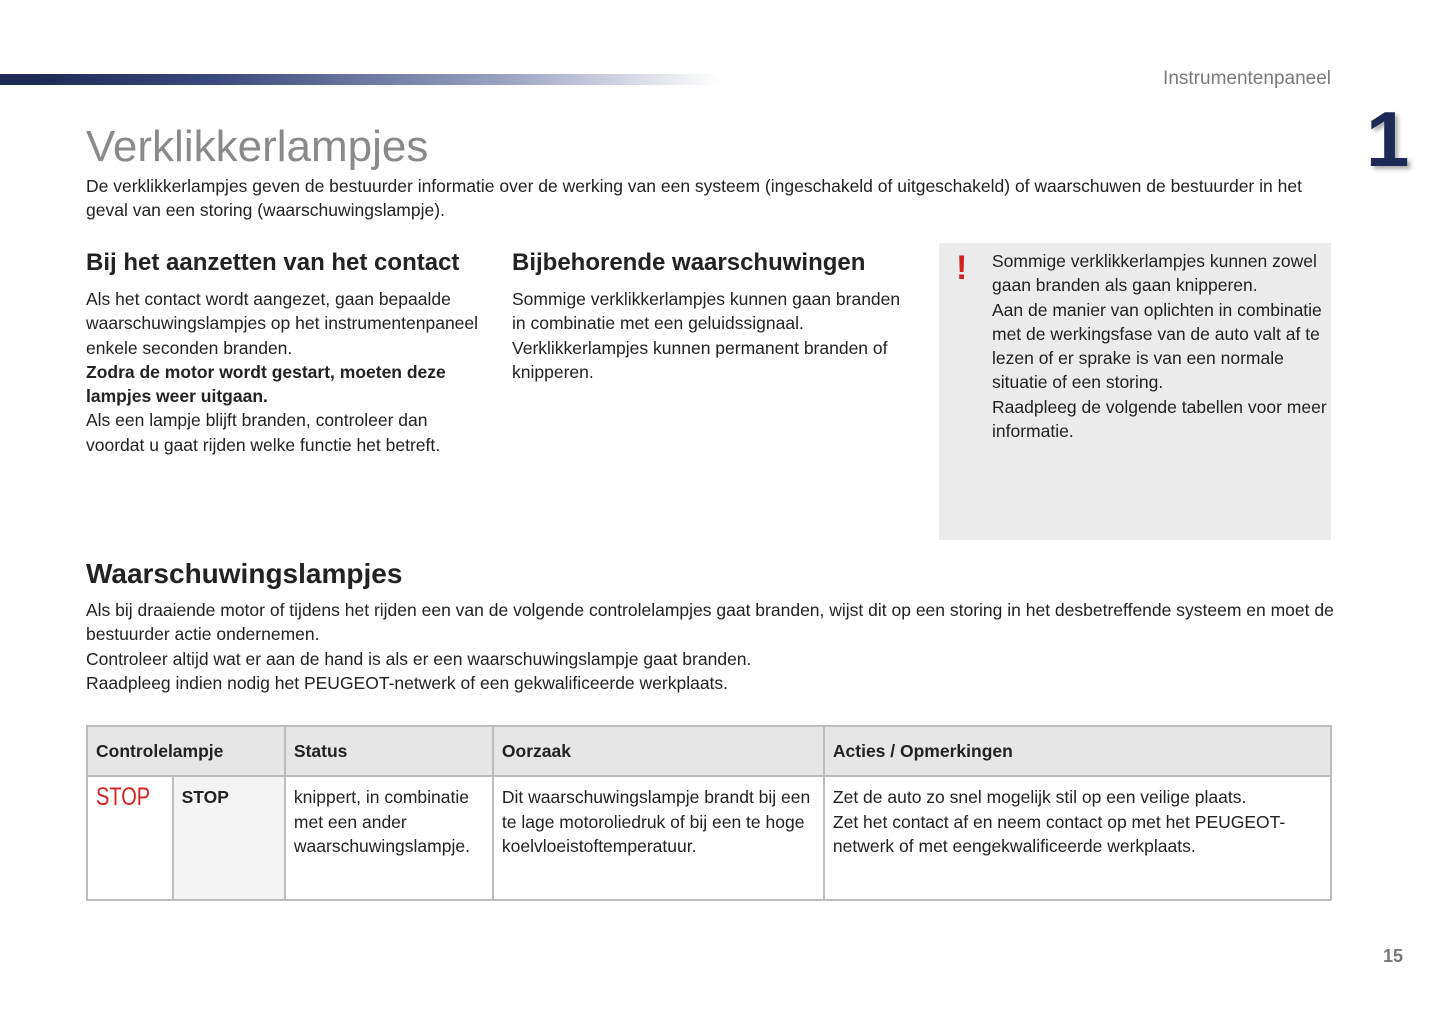  Describe the element at coordinates (962, 268) in the screenshot. I see `exclamation-icon: !` at that location.